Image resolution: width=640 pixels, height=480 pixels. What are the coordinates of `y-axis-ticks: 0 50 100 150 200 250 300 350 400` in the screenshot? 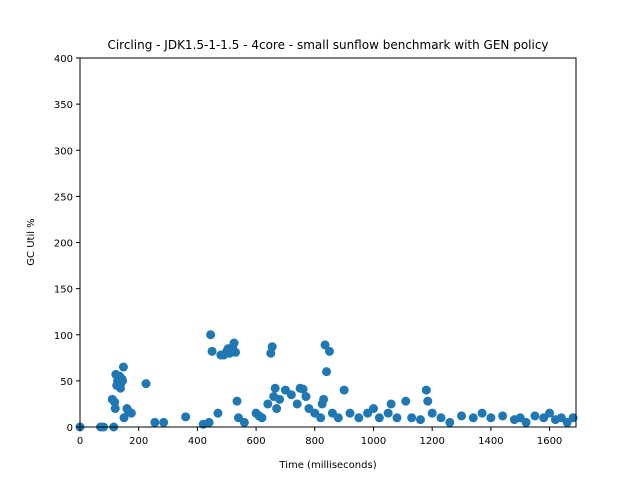 It's located at (67, 244).